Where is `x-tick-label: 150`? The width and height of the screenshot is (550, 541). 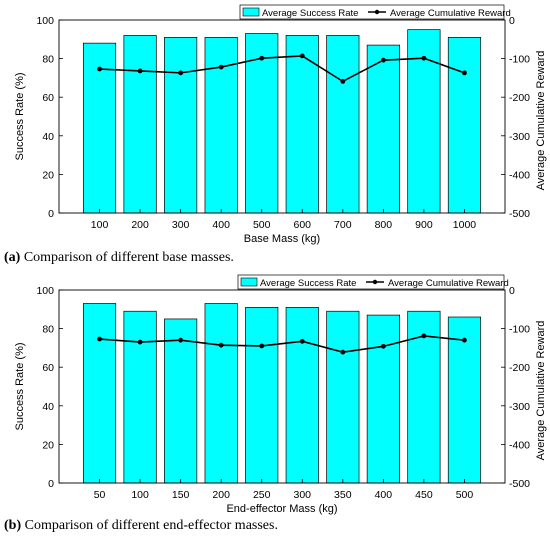
x-tick-label: 150 is located at coordinates (181, 495).